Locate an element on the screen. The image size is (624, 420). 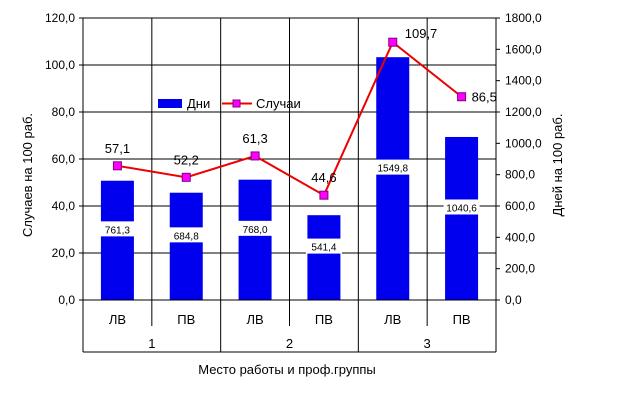
left-axis-ticks: 0,0 20,0 40,0 60,0 80,0 100,0 120,0 is located at coordinates (64, 159).